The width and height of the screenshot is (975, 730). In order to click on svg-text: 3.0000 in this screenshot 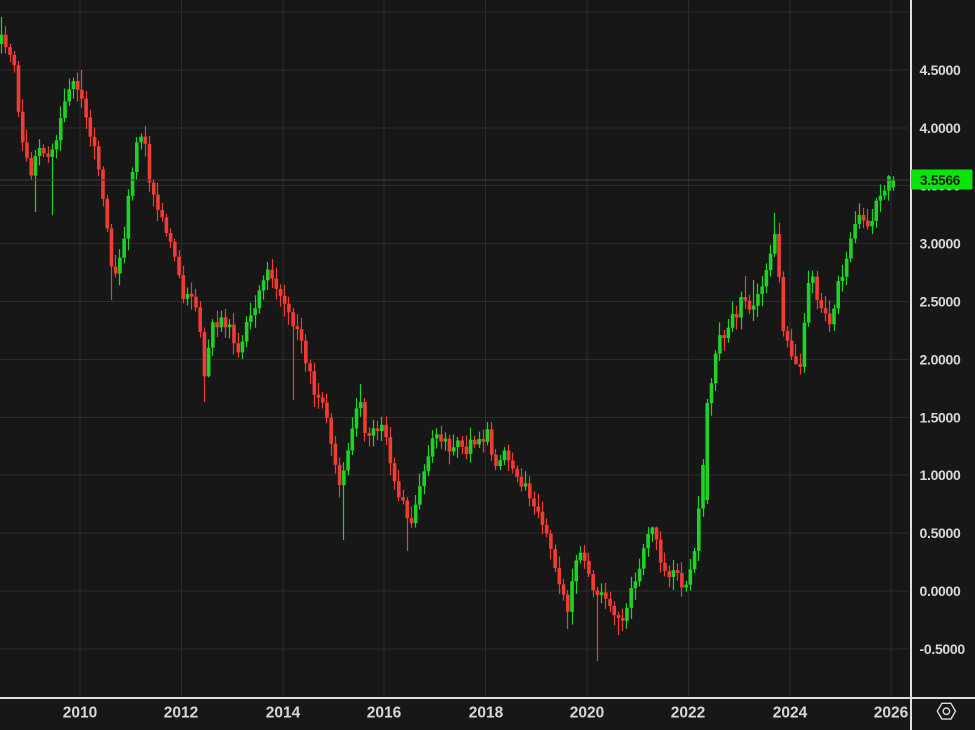, I will do `click(941, 244)`.